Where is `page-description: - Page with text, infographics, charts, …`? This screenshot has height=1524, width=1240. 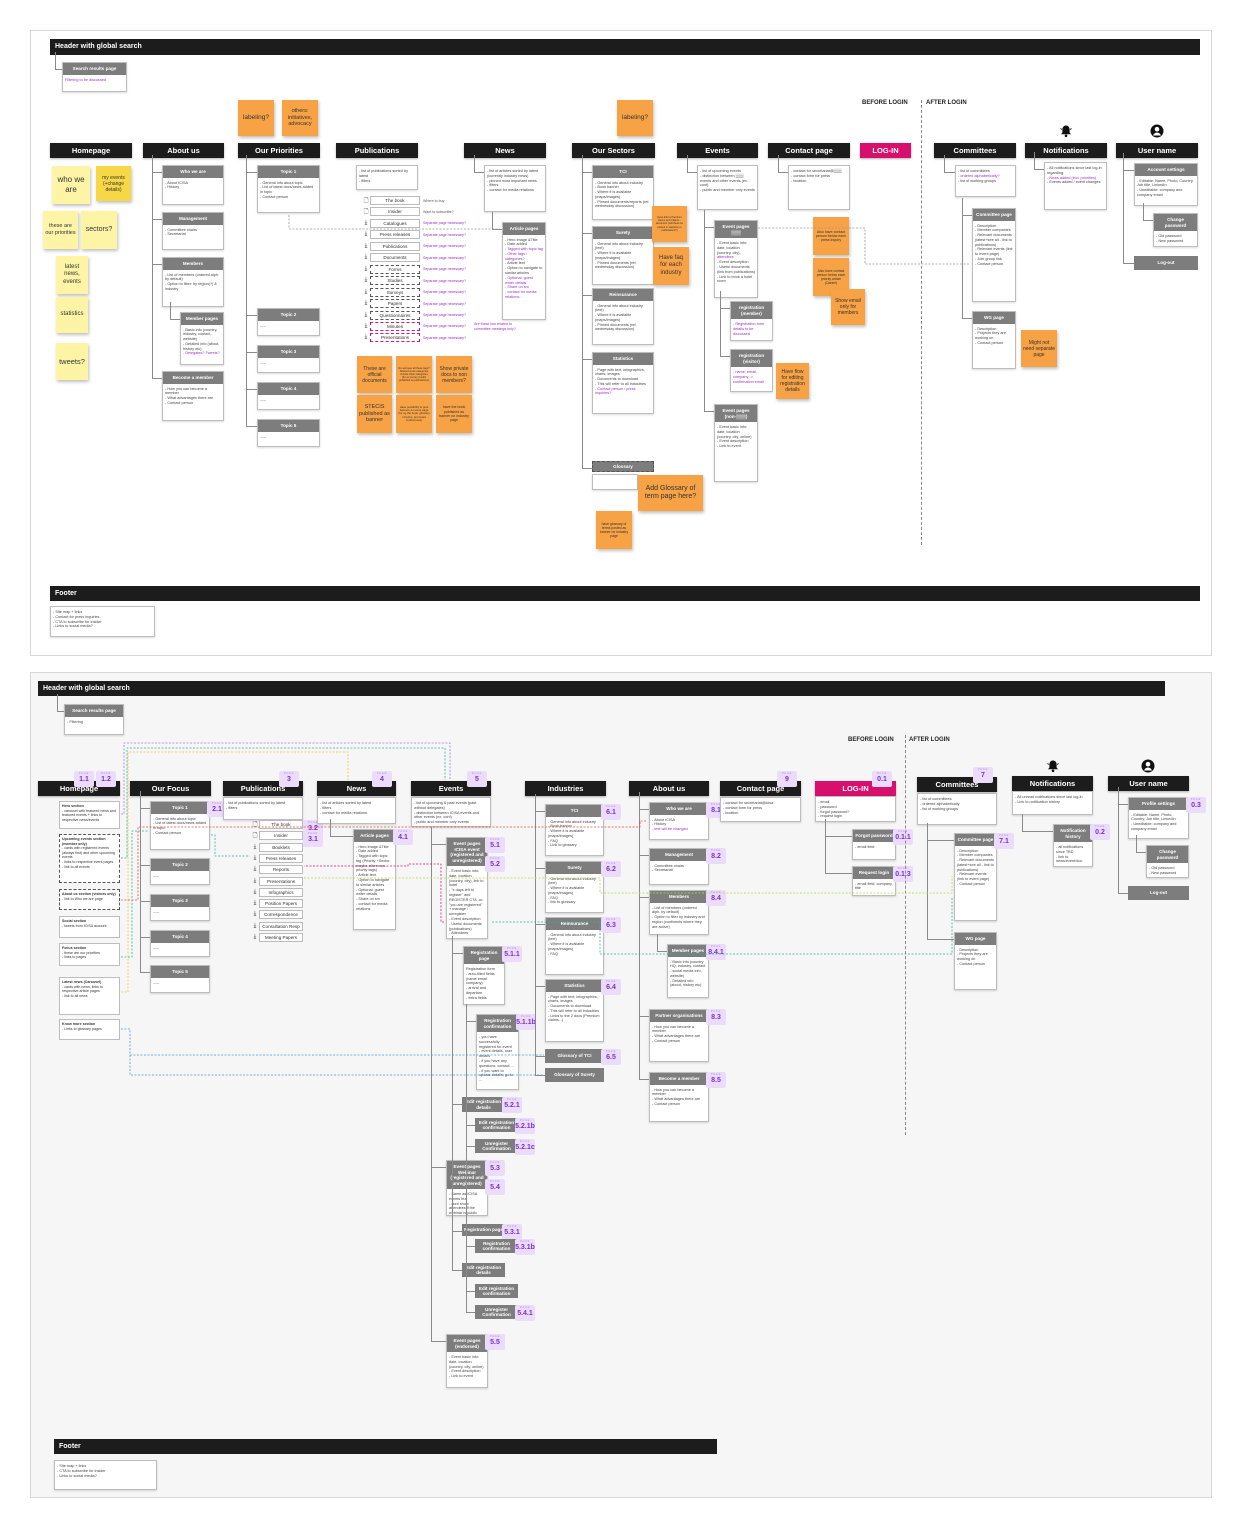
page-description: - Page with text, infographics, charts, … is located at coordinates (574, 1009).